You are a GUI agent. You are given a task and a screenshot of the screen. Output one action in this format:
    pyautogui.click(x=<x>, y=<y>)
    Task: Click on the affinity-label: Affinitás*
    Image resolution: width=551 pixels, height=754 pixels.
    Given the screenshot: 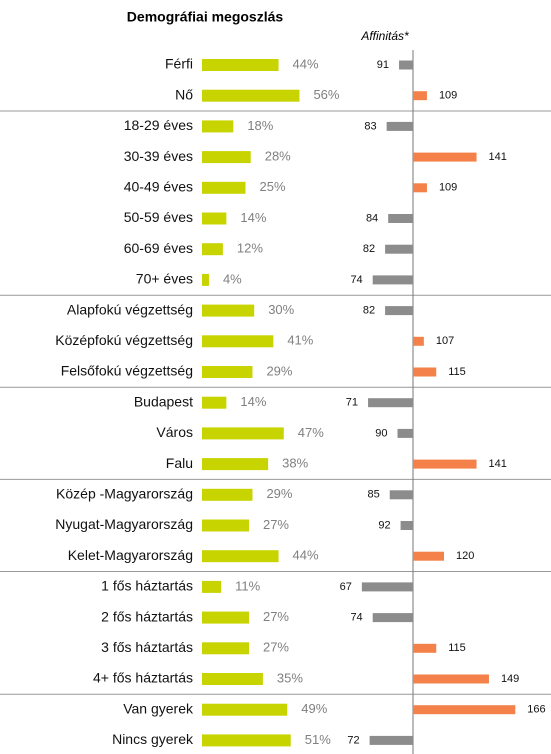 What is the action you would take?
    pyautogui.click(x=384, y=36)
    